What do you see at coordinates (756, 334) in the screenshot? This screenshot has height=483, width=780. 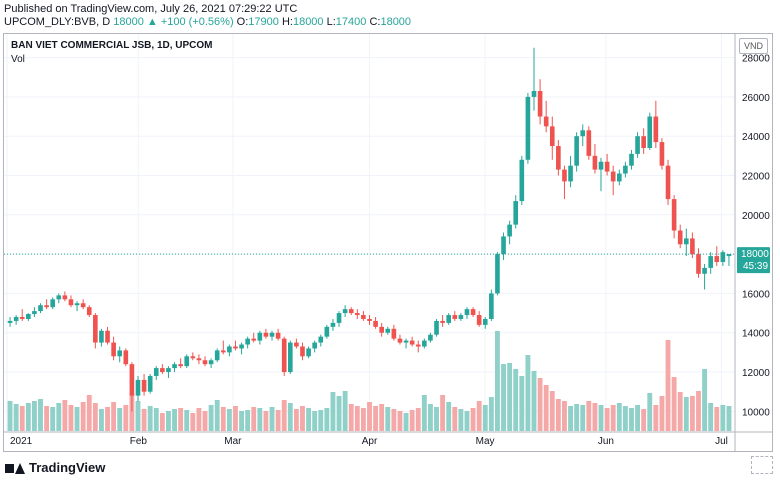 I see `y-tick-label: 14000` at bounding box center [756, 334].